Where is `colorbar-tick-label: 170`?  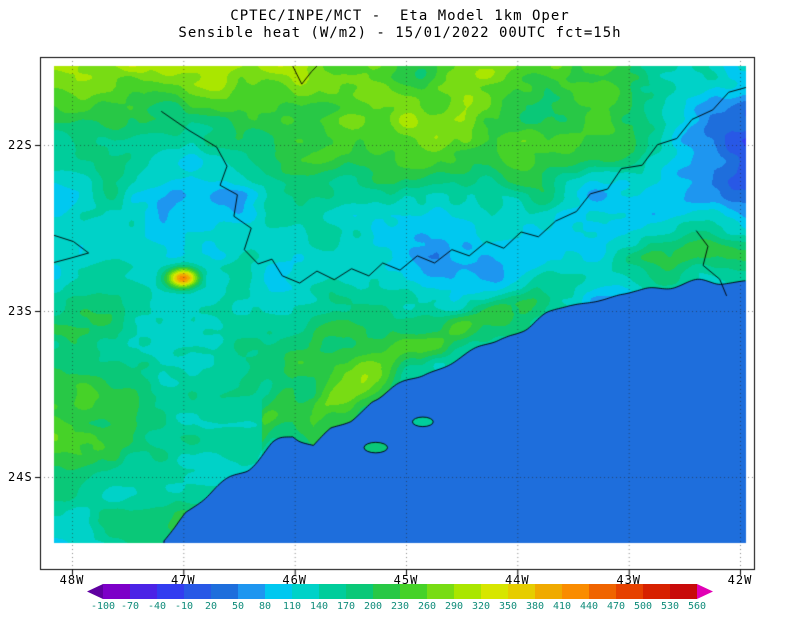 colorbar-tick-label: 170 is located at coordinates (346, 606).